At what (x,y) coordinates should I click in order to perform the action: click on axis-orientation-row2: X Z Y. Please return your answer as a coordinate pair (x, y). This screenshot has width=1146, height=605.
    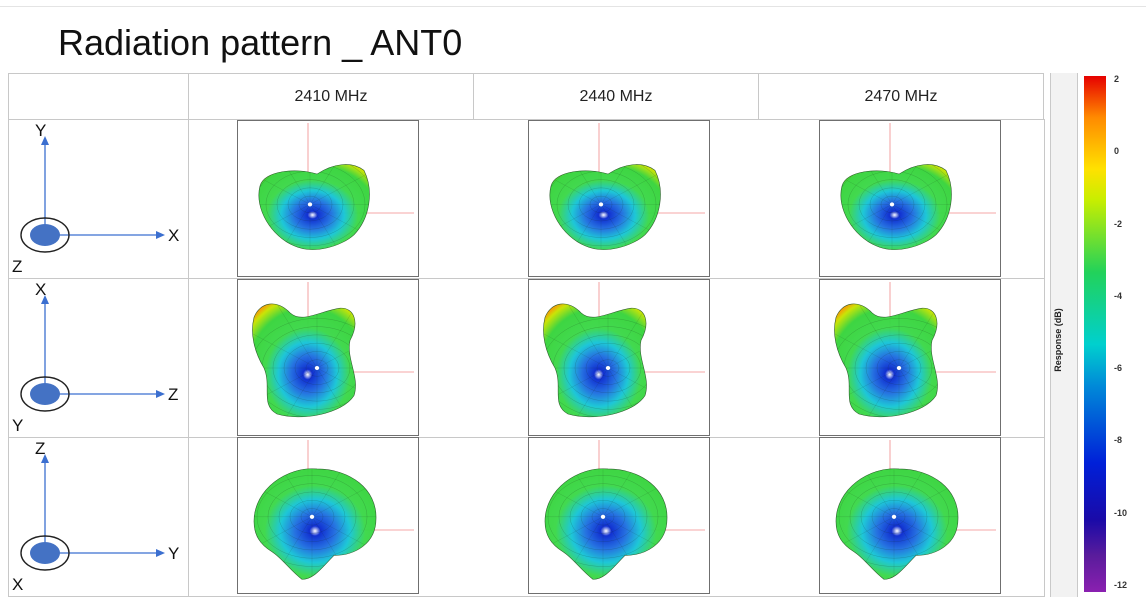
    Looking at the image, I should click on (98, 358).